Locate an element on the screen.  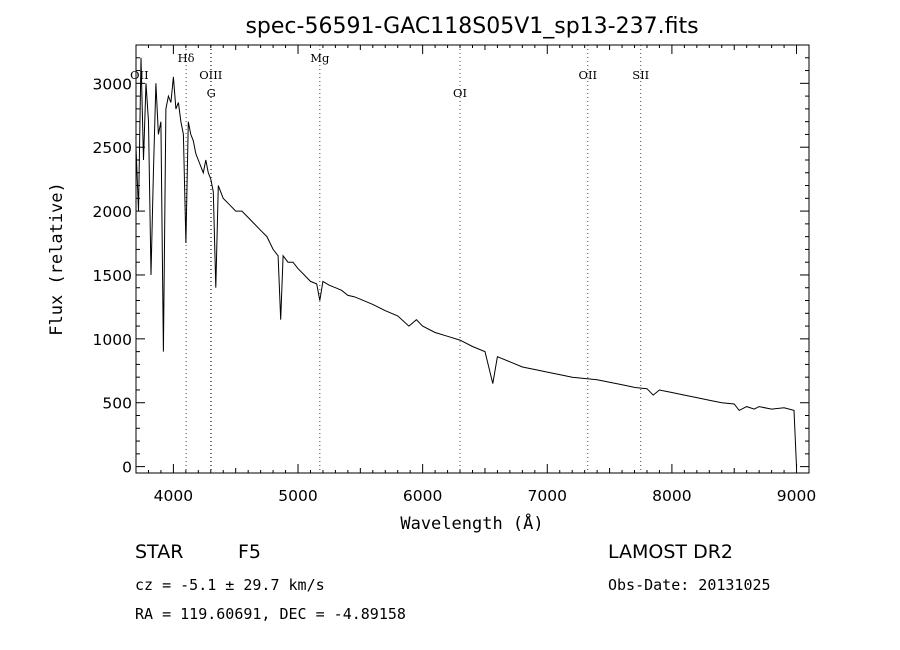
spectral-line-label-5: OI is located at coordinates (460, 93).